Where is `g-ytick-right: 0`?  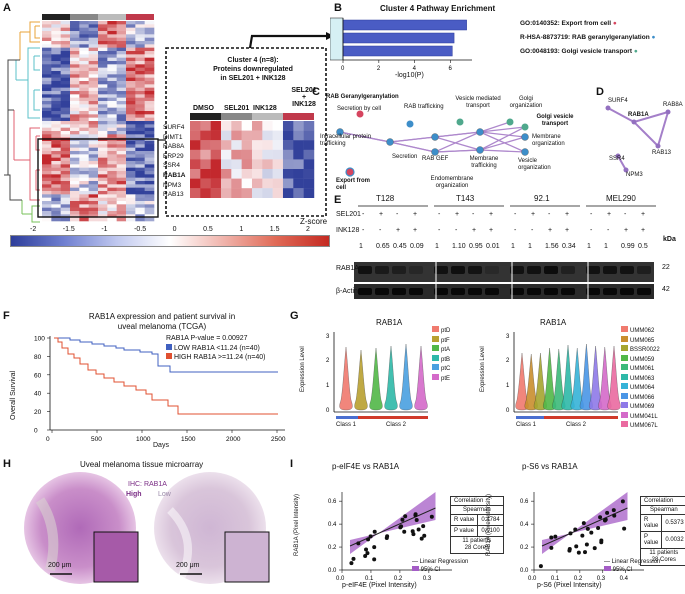 g-ytick-right: 0 is located at coordinates (508, 411).